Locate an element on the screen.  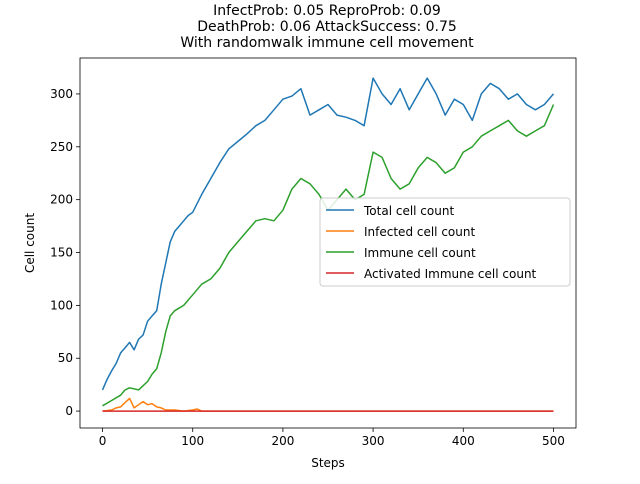
y-tick-label: 150 is located at coordinates (61, 253).